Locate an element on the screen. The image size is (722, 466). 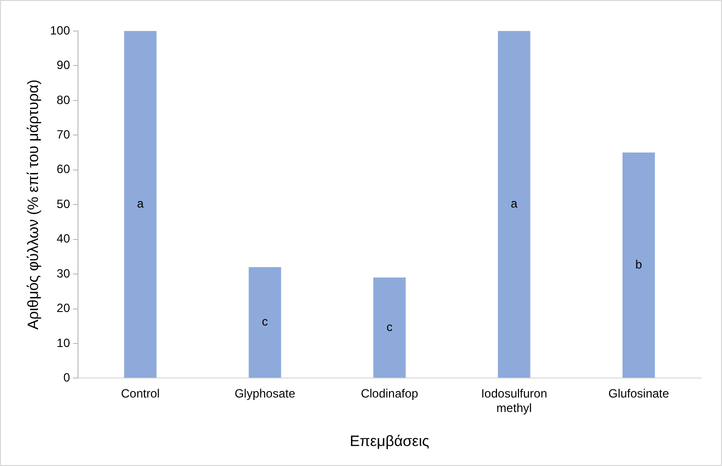
y-tick-label: 0 is located at coordinates (66, 377).